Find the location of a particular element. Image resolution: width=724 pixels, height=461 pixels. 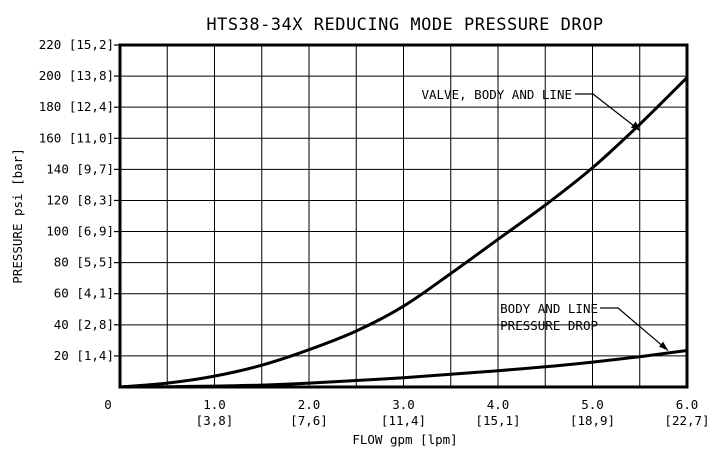

y-tick-label: 60 [4,1] is located at coordinates (84, 293).